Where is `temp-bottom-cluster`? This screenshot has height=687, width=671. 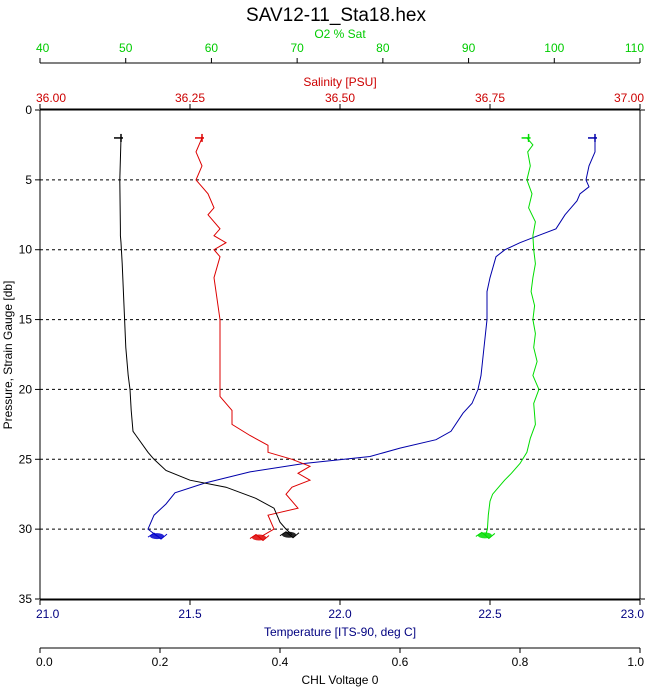
temp-bottom-cluster is located at coordinates (157, 536).